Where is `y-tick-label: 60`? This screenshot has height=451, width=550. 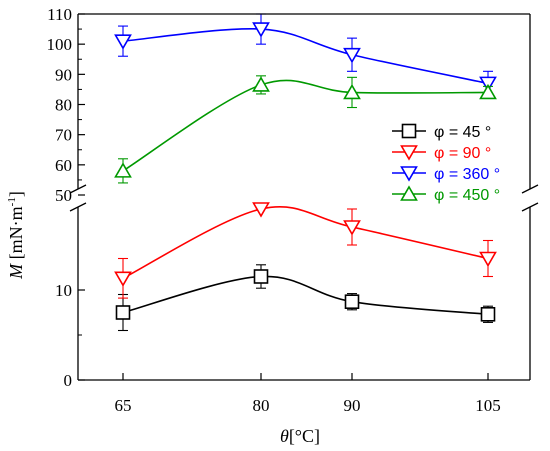 y-tick-label: 60 is located at coordinates (63, 165).